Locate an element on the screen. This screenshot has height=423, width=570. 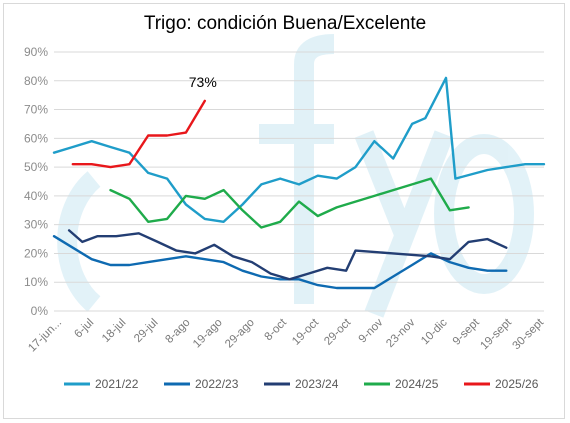
y-tick-label: 0% is located at coordinates (40, 311).